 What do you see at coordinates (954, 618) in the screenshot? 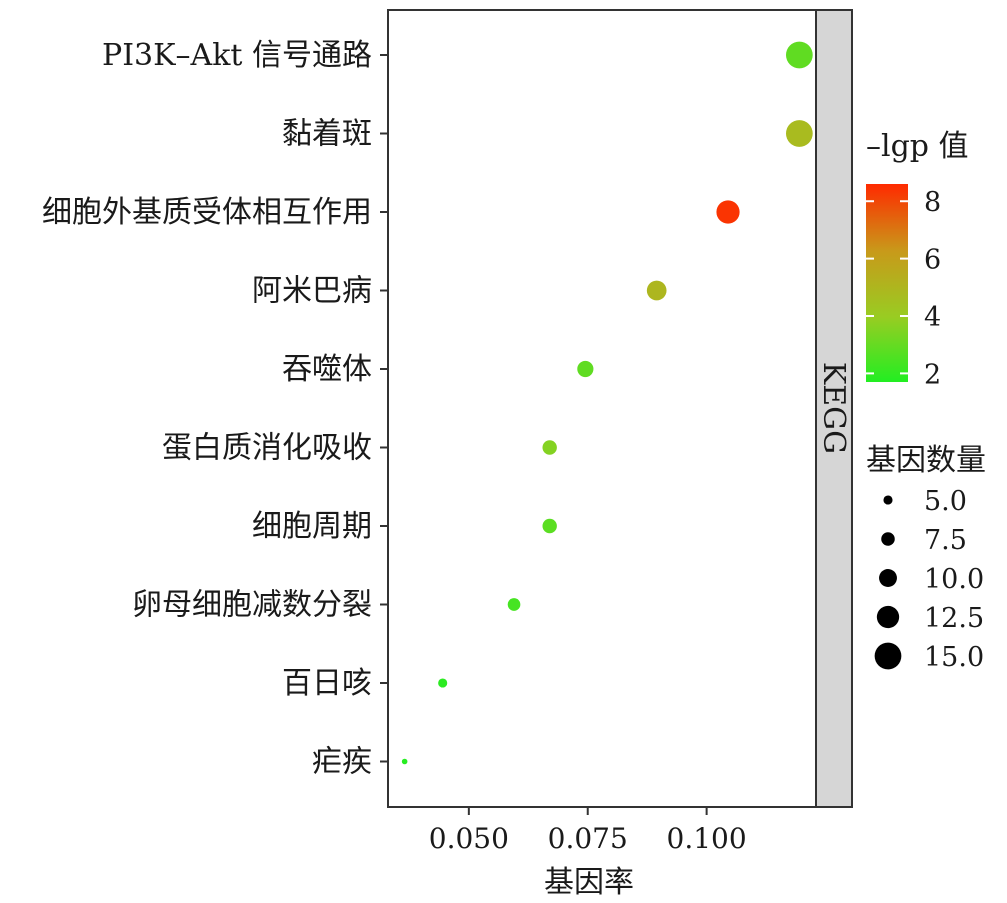
I see `size-legend-label: 12.5` at bounding box center [954, 618].